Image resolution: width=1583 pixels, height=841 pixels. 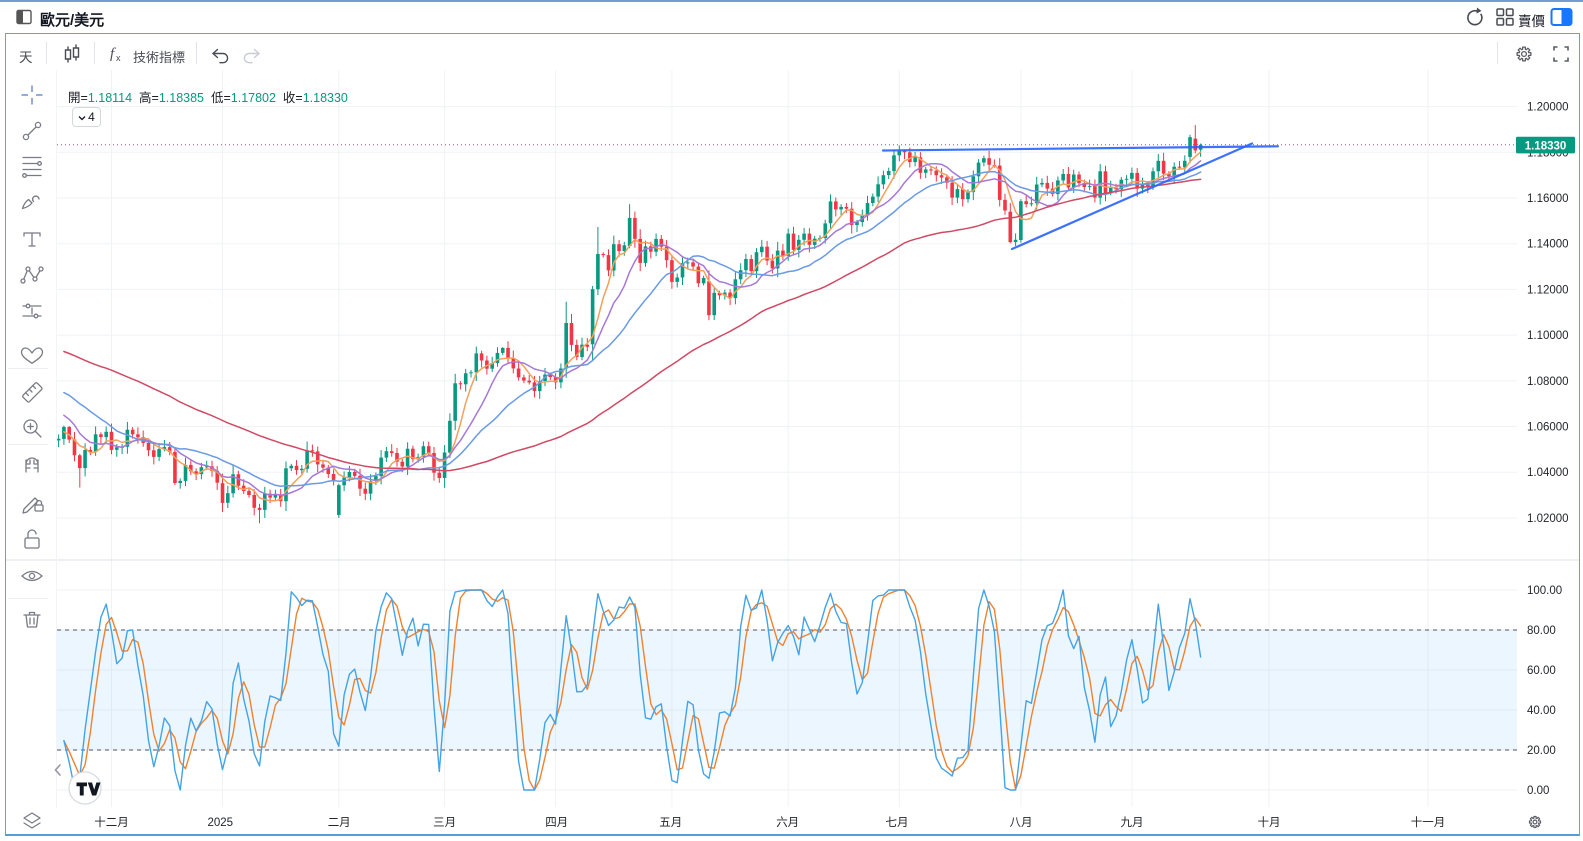 I want to click on svg-text: 20.00, so click(x=1541, y=751).